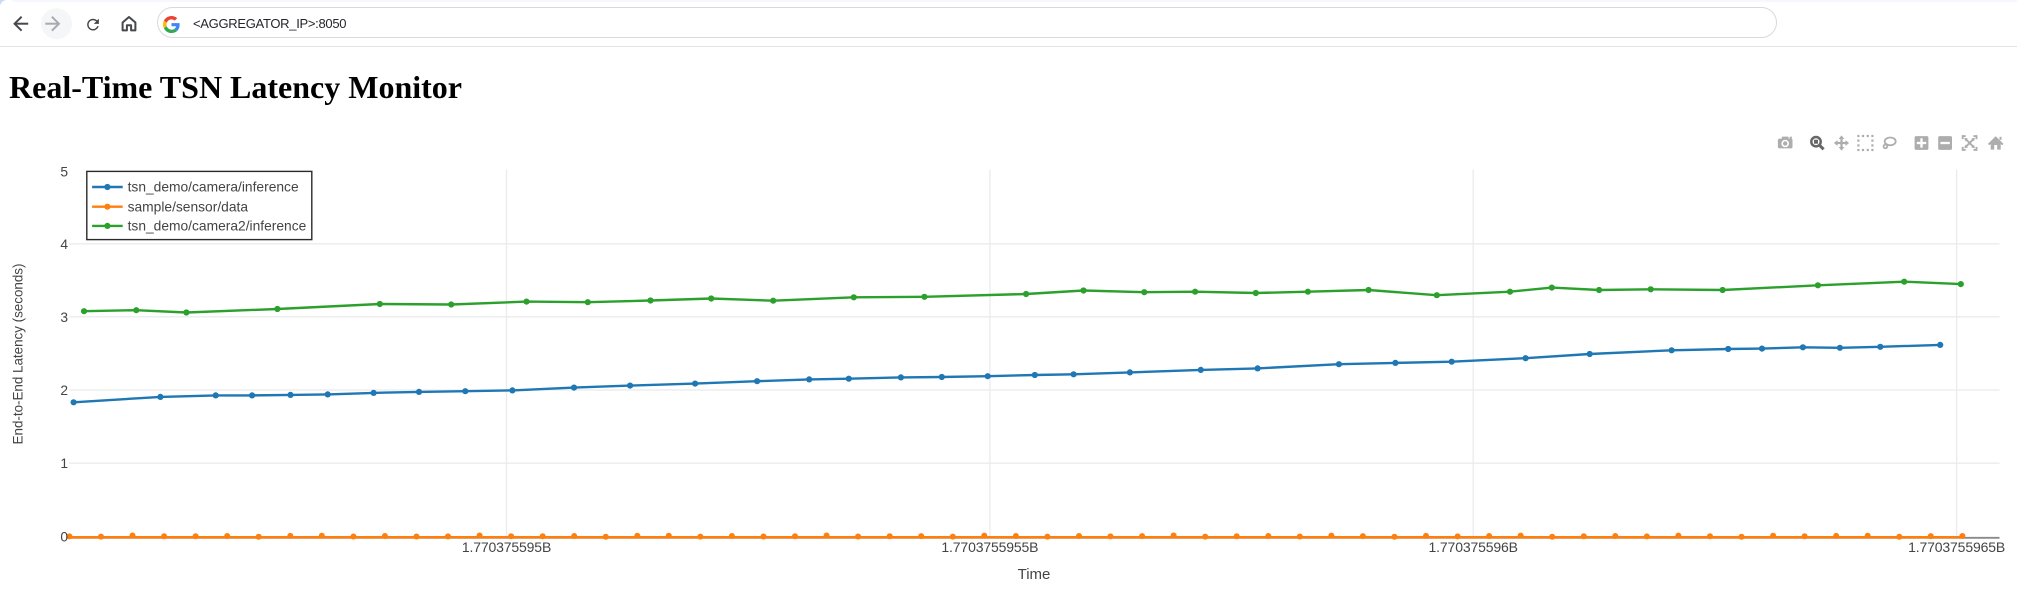 This screenshot has height=598, width=2017. I want to click on svg-text: Time, so click(1034, 574).